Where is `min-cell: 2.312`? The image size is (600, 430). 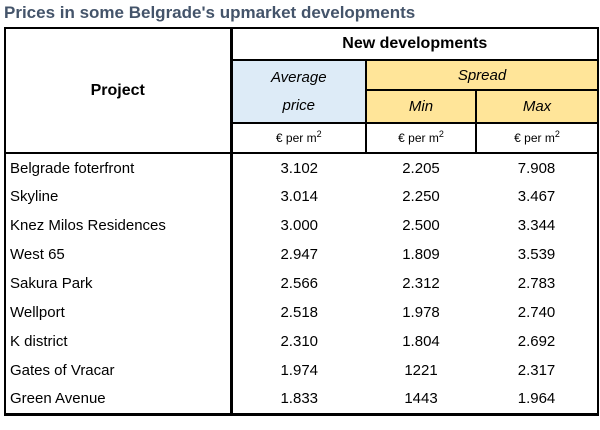 min-cell: 2.312 is located at coordinates (421, 283).